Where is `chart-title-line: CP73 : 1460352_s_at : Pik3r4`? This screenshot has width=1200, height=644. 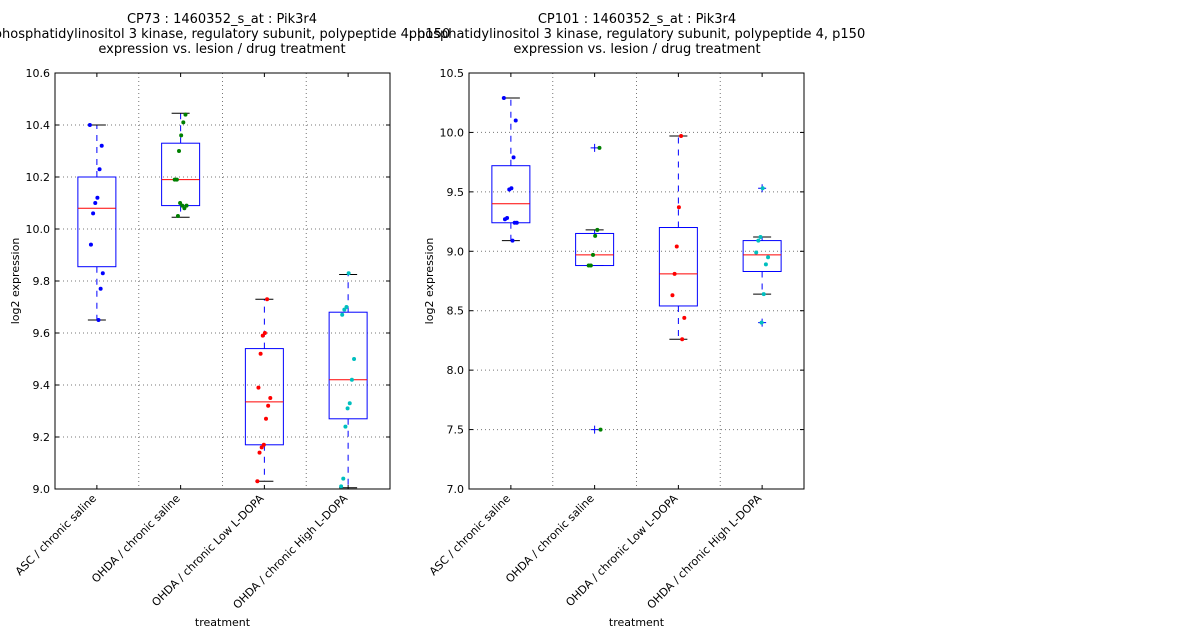 chart-title-line: CP73 : 1460352_s_at : Pik3r4 is located at coordinates (222, 19).